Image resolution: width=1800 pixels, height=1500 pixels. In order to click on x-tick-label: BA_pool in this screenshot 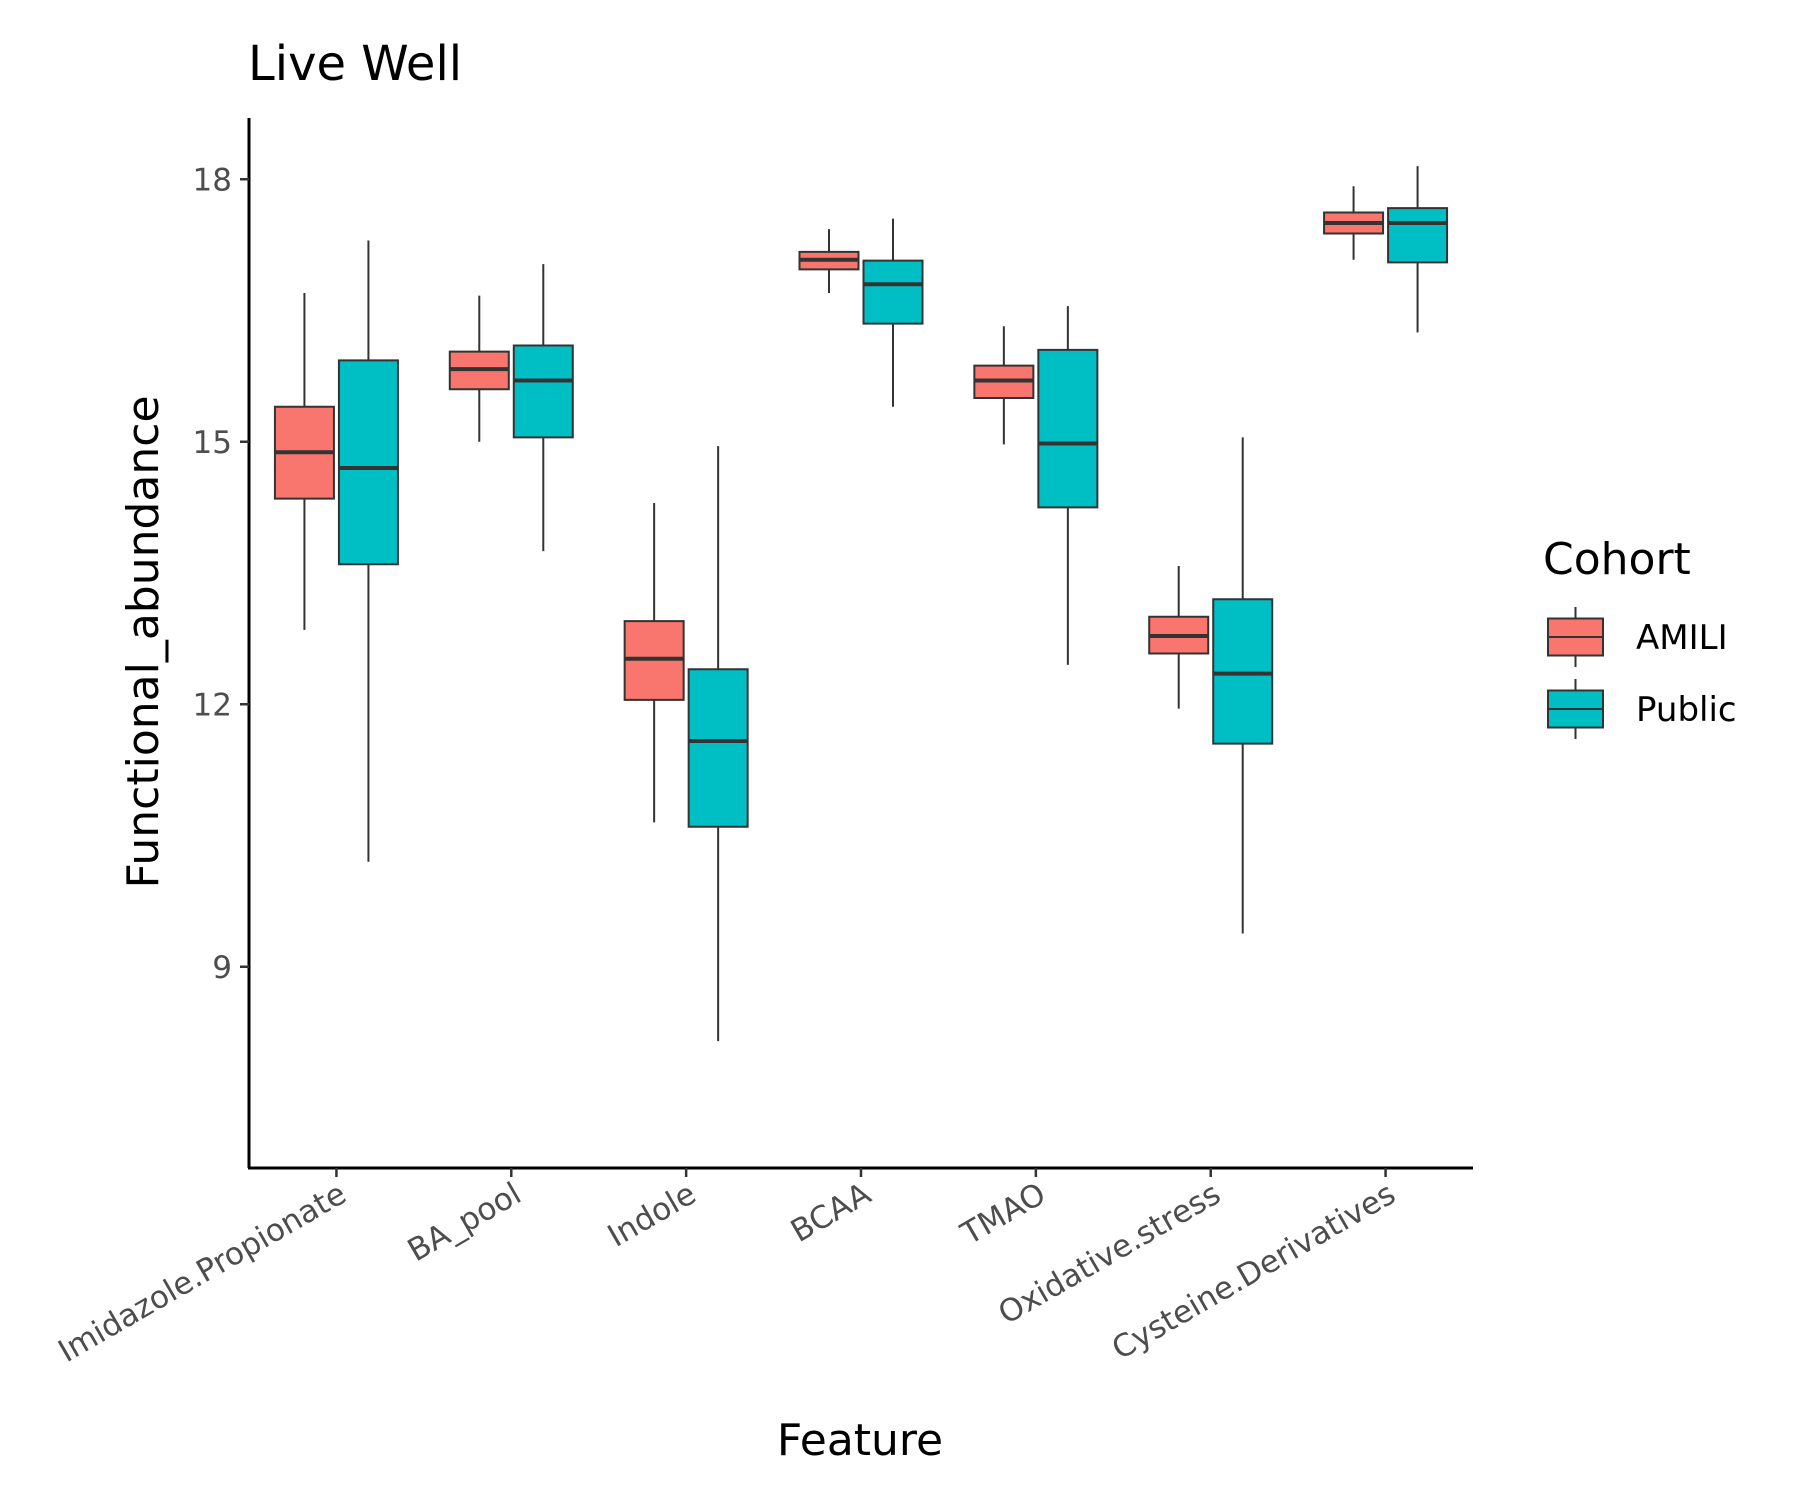, I will do `click(465, 1222)`.